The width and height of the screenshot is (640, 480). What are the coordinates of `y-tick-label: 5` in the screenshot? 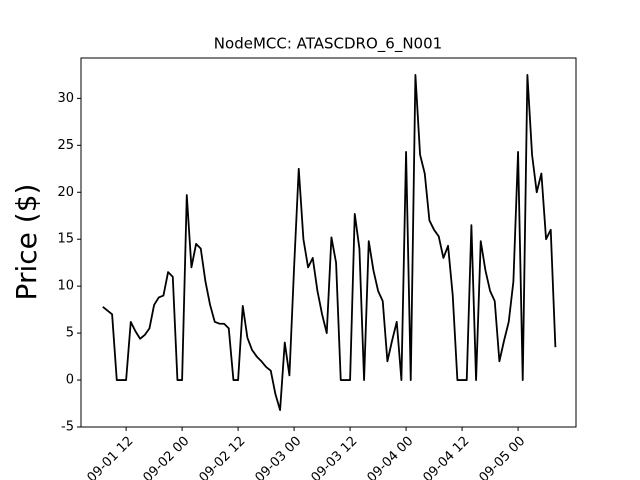 It's located at (70, 333).